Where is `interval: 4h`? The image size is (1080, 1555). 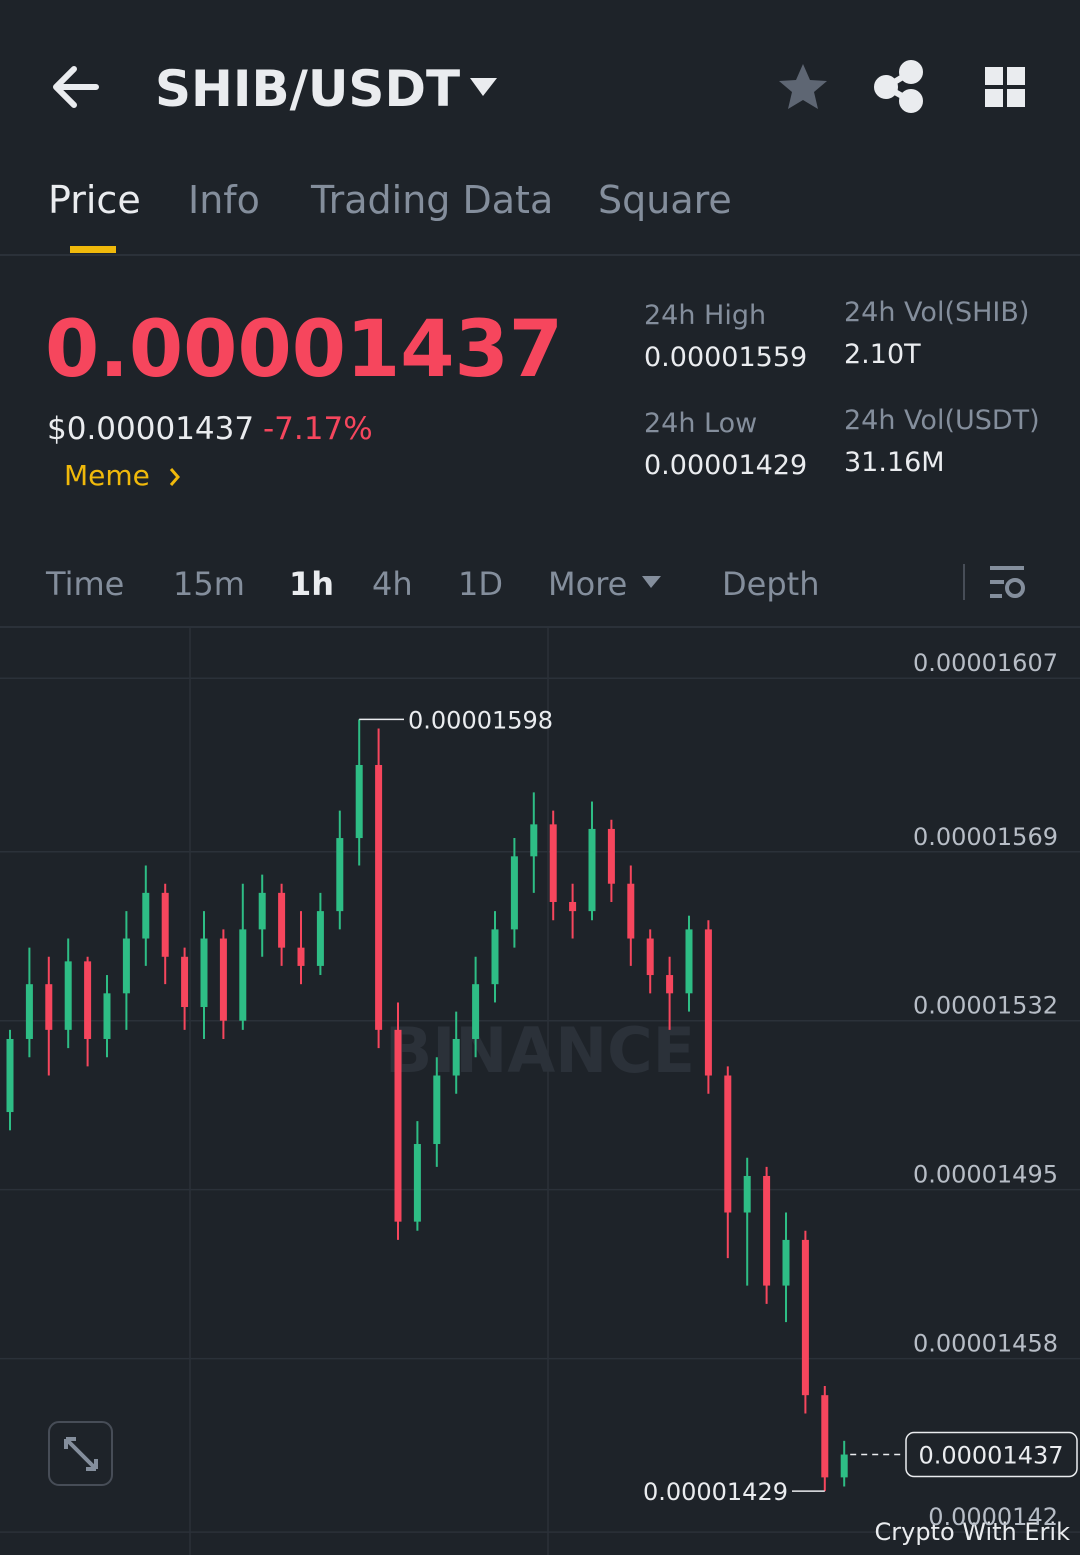 interval: 4h is located at coordinates (392, 584).